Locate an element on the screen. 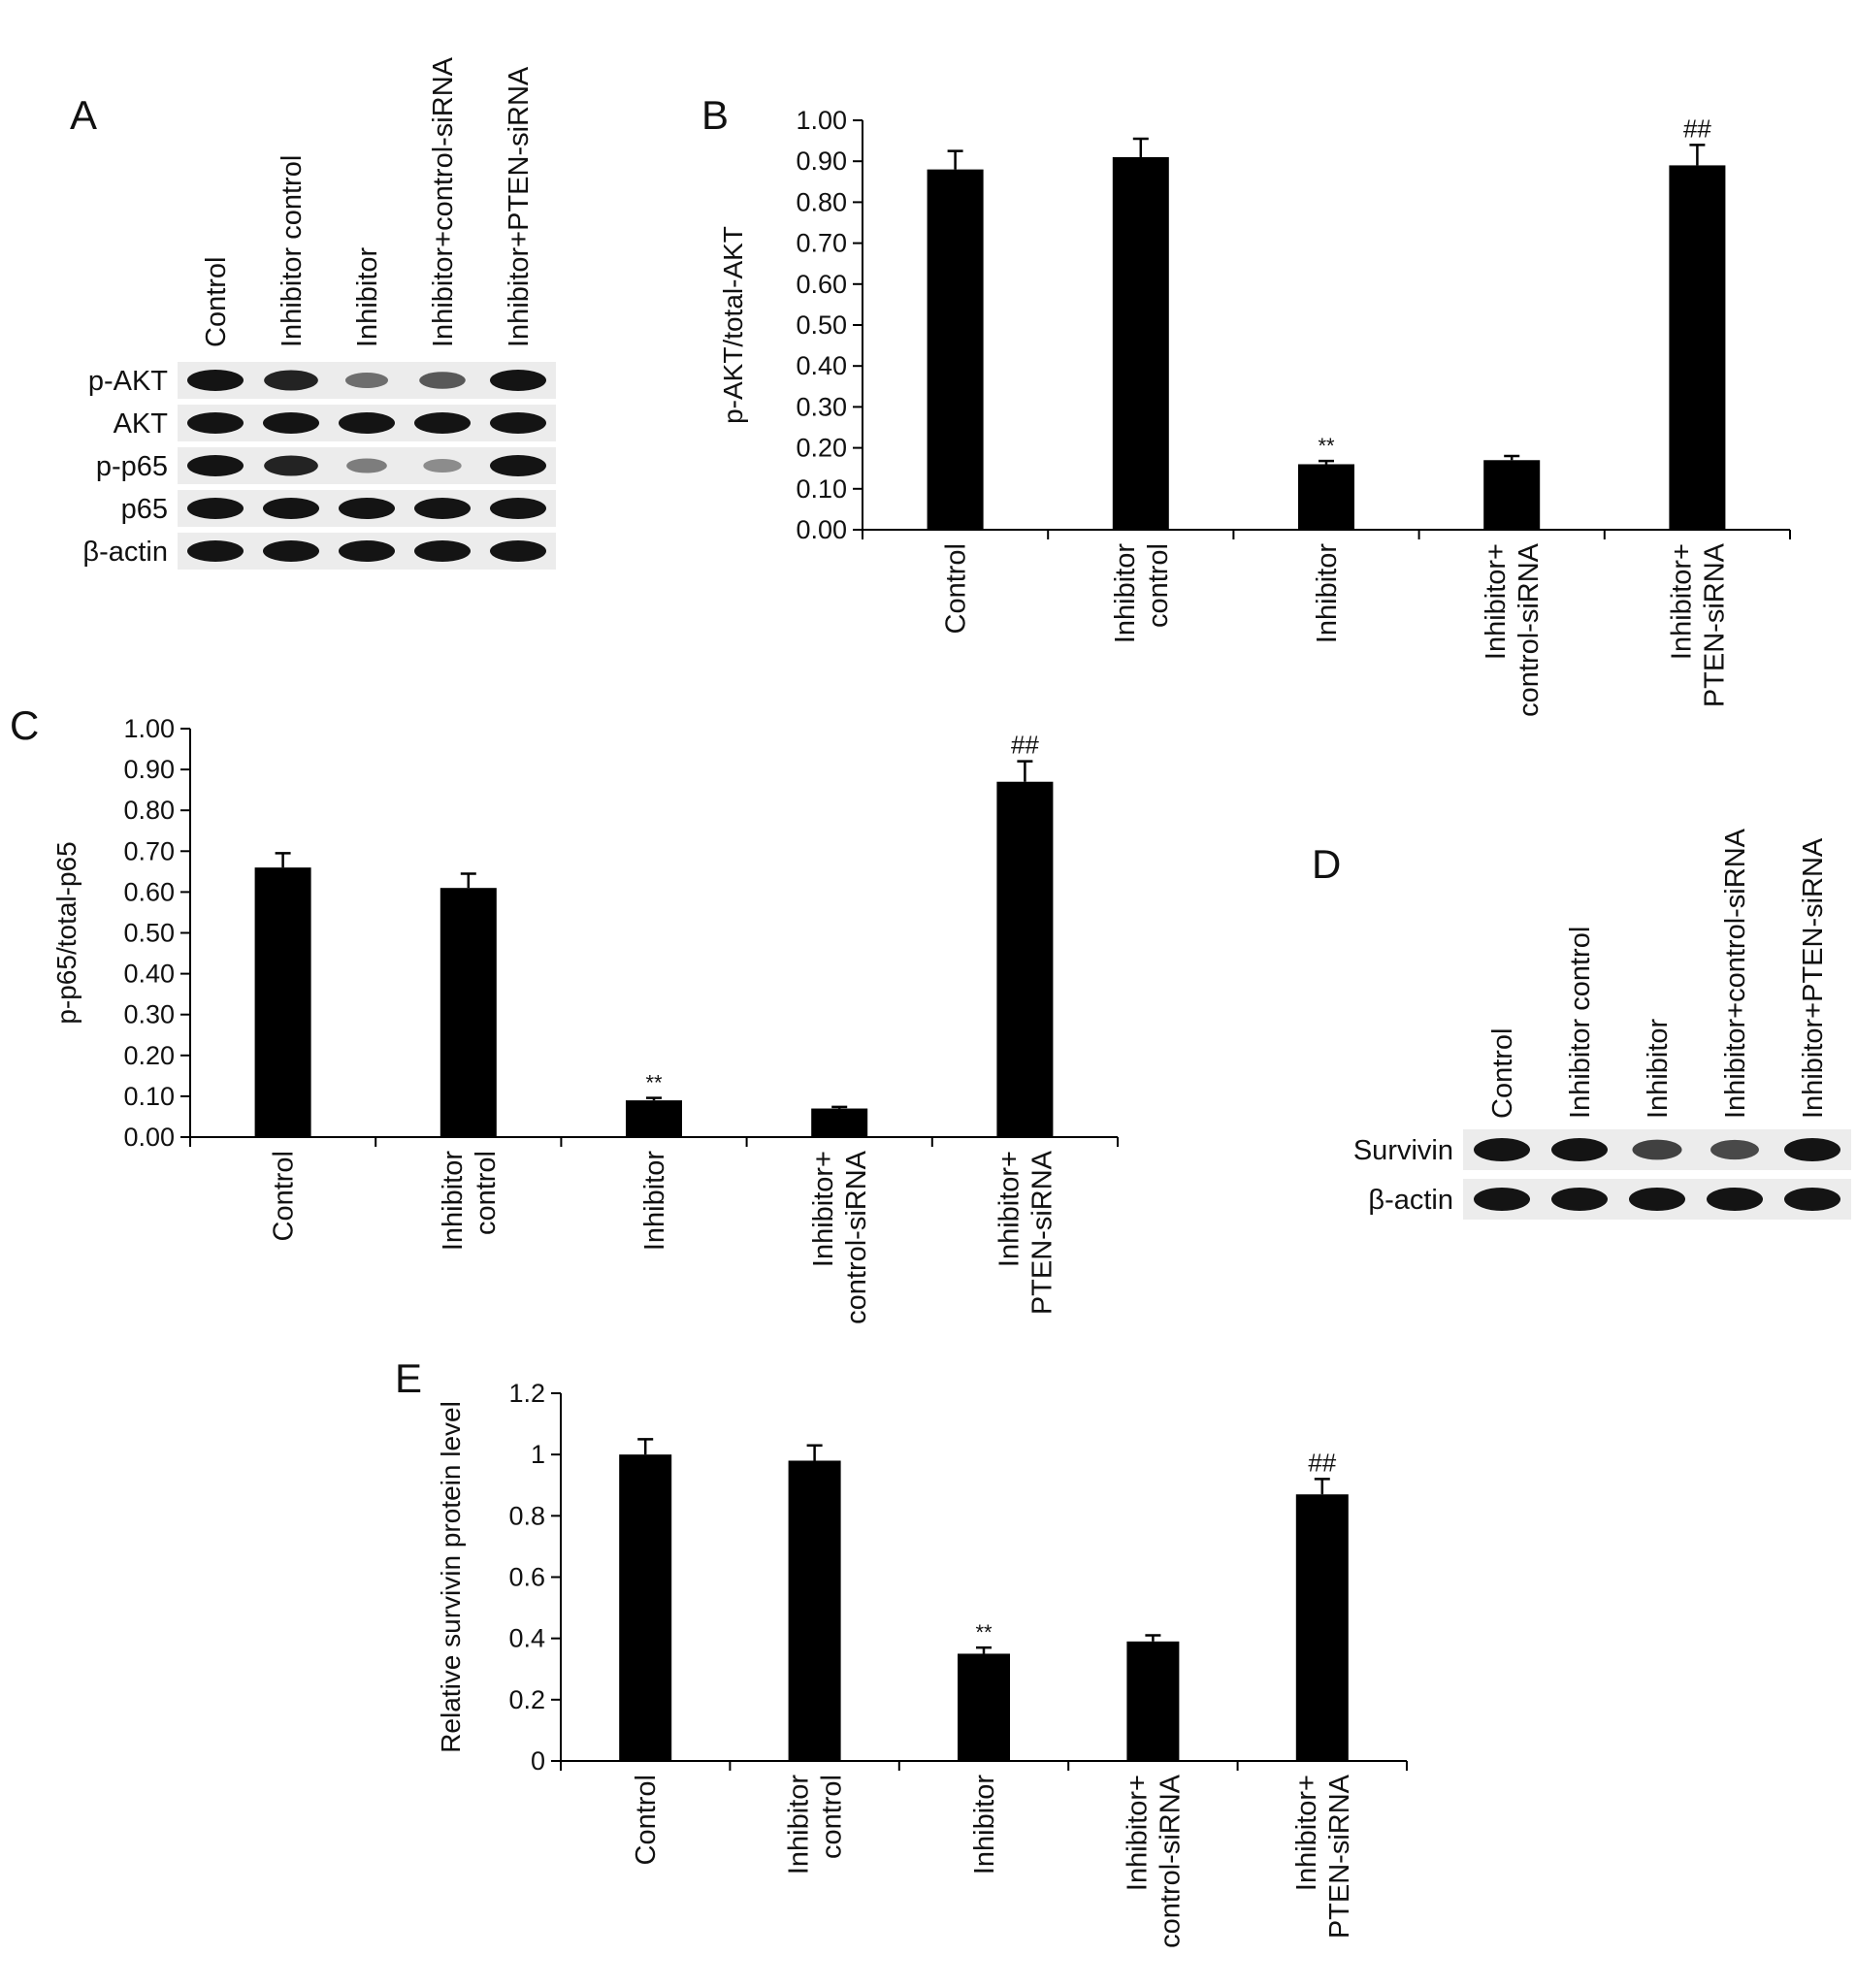 Image resolution: width=1856 pixels, height=1988 pixels. blot-row-label: p65 is located at coordinates (145, 510).